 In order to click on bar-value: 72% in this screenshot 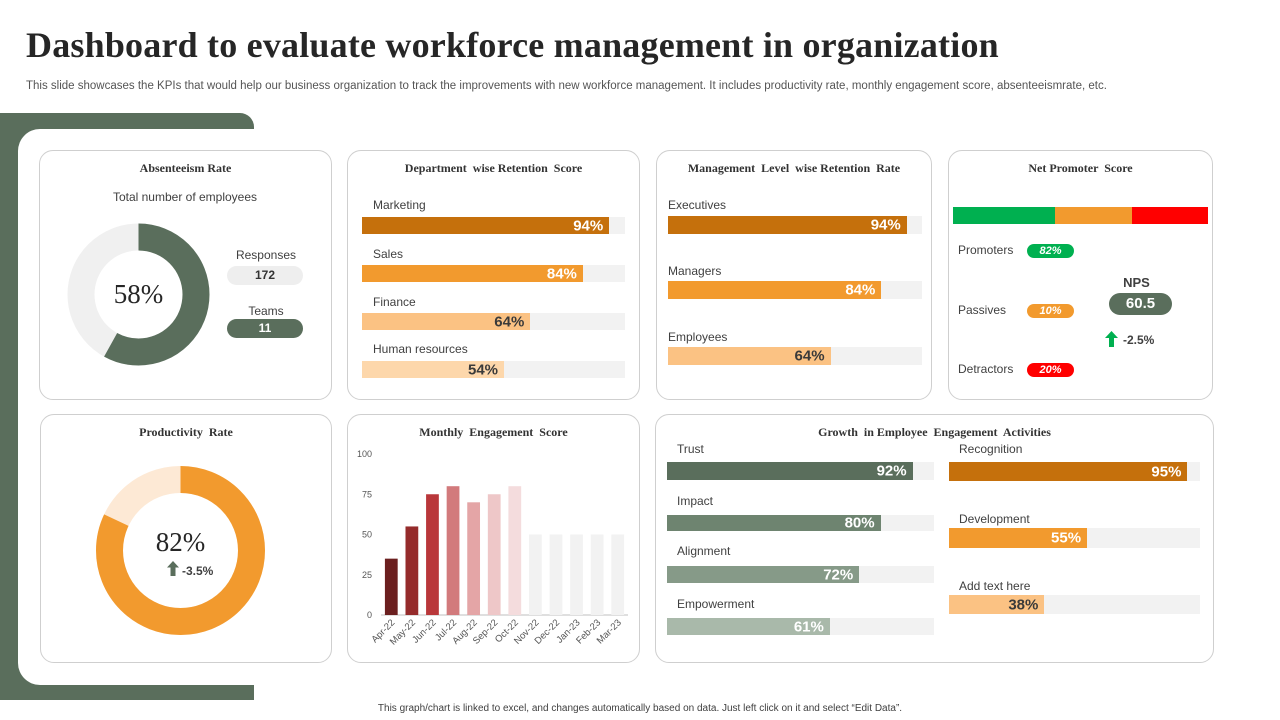, I will do `click(838, 574)`.